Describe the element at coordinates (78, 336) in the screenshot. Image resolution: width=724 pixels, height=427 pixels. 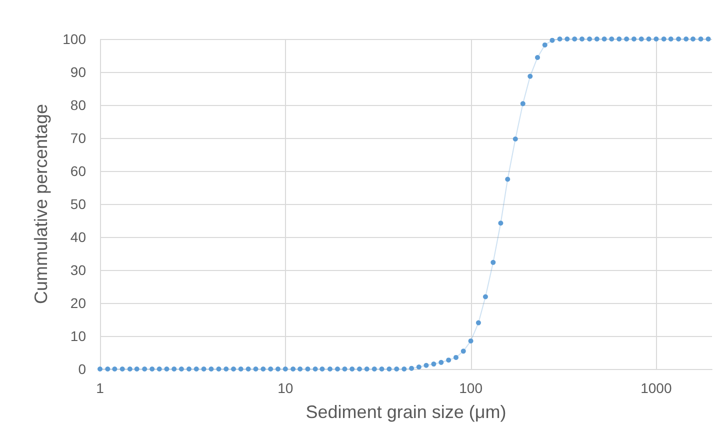
I see `y-tick-label: 10` at that location.